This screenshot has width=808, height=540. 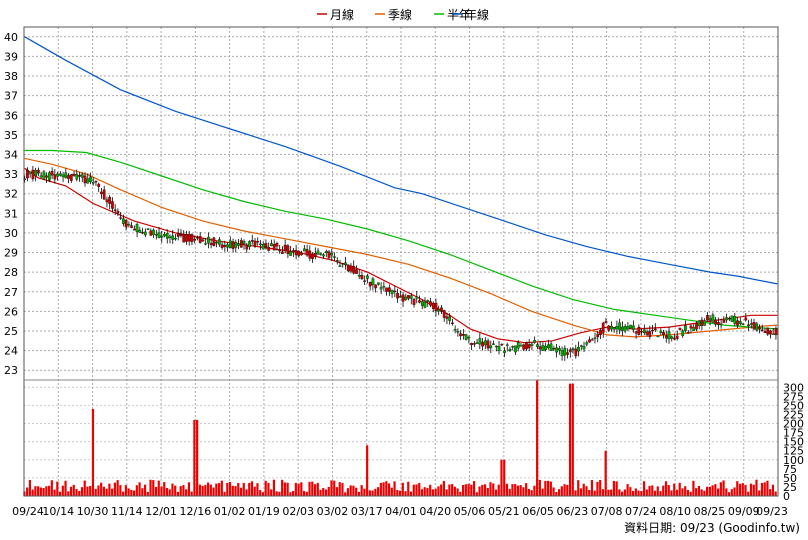 What do you see at coordinates (264, 511) in the screenshot?
I see `x-tick-label: 01/19` at bounding box center [264, 511].